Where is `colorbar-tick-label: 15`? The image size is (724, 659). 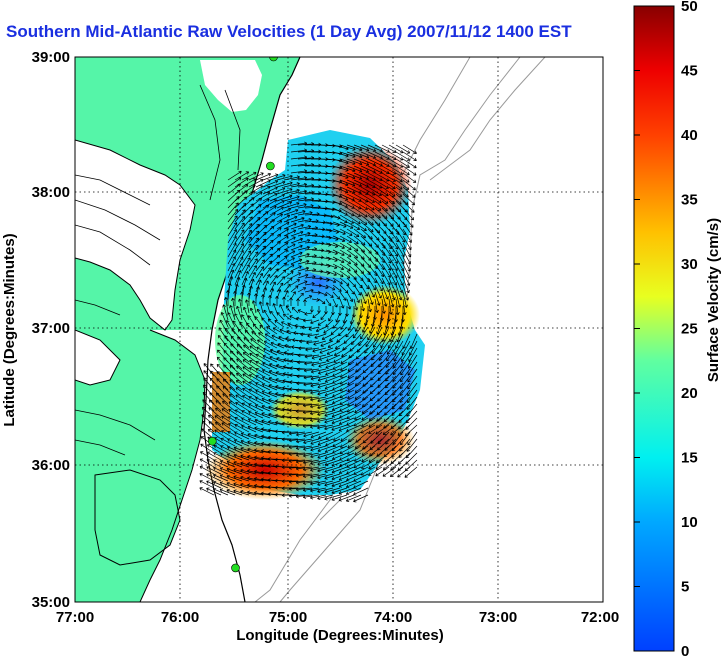 colorbar-tick-label: 15 is located at coordinates (689, 458).